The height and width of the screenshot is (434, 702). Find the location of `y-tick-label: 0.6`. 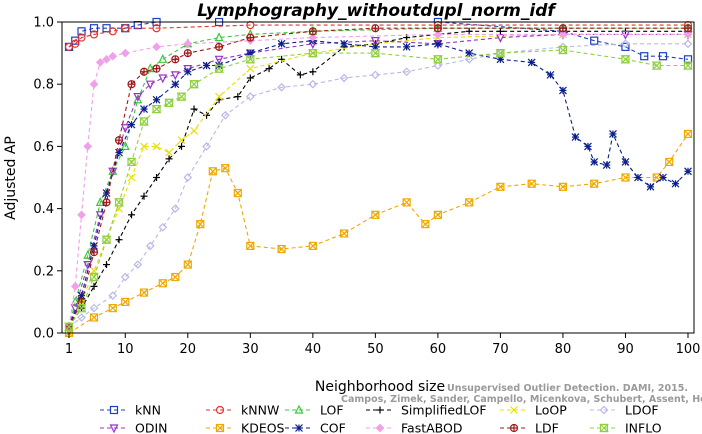

y-tick-label: 0.6 is located at coordinates (43, 147).